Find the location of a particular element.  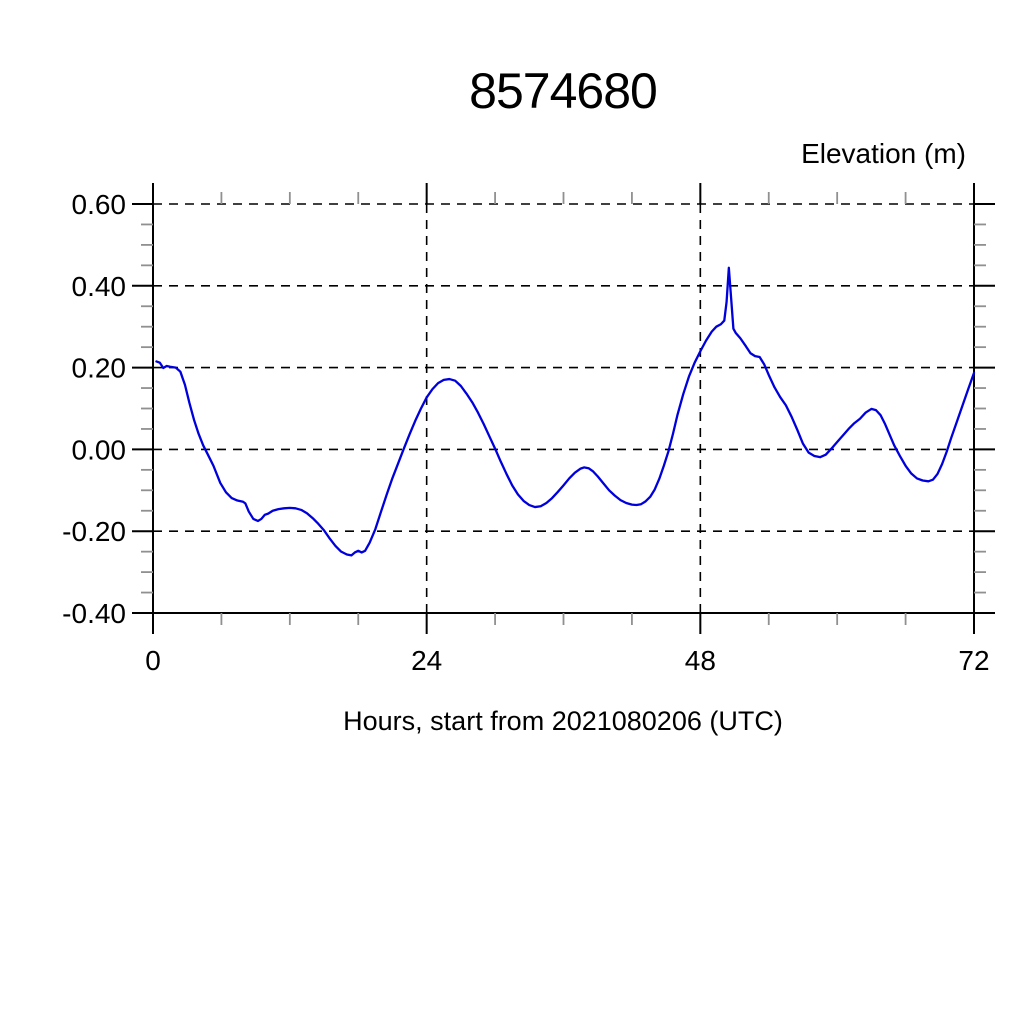

x-axis-title: Hours, start from 2021080206 (UTC) is located at coordinates (563, 721).